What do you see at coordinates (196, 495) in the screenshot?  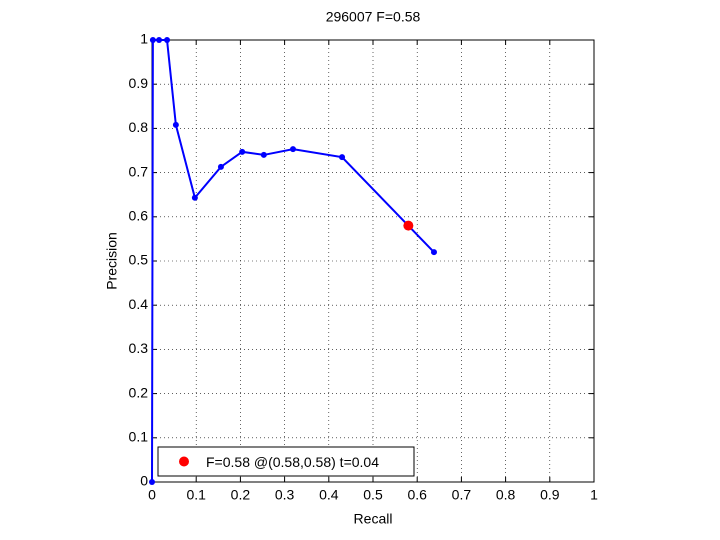 I see `x-tick-label: 0.1` at bounding box center [196, 495].